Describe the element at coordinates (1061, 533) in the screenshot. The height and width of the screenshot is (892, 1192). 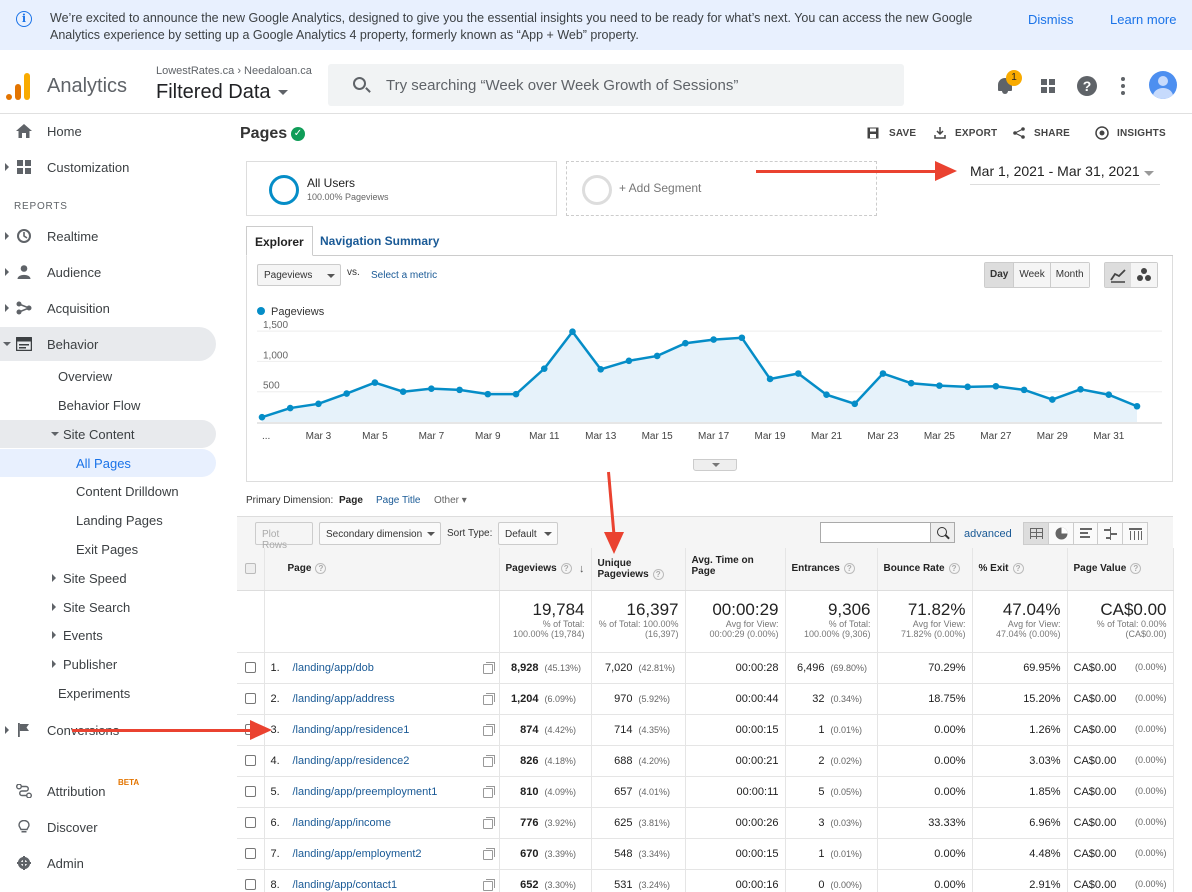
I see `pie-view-icon` at that location.